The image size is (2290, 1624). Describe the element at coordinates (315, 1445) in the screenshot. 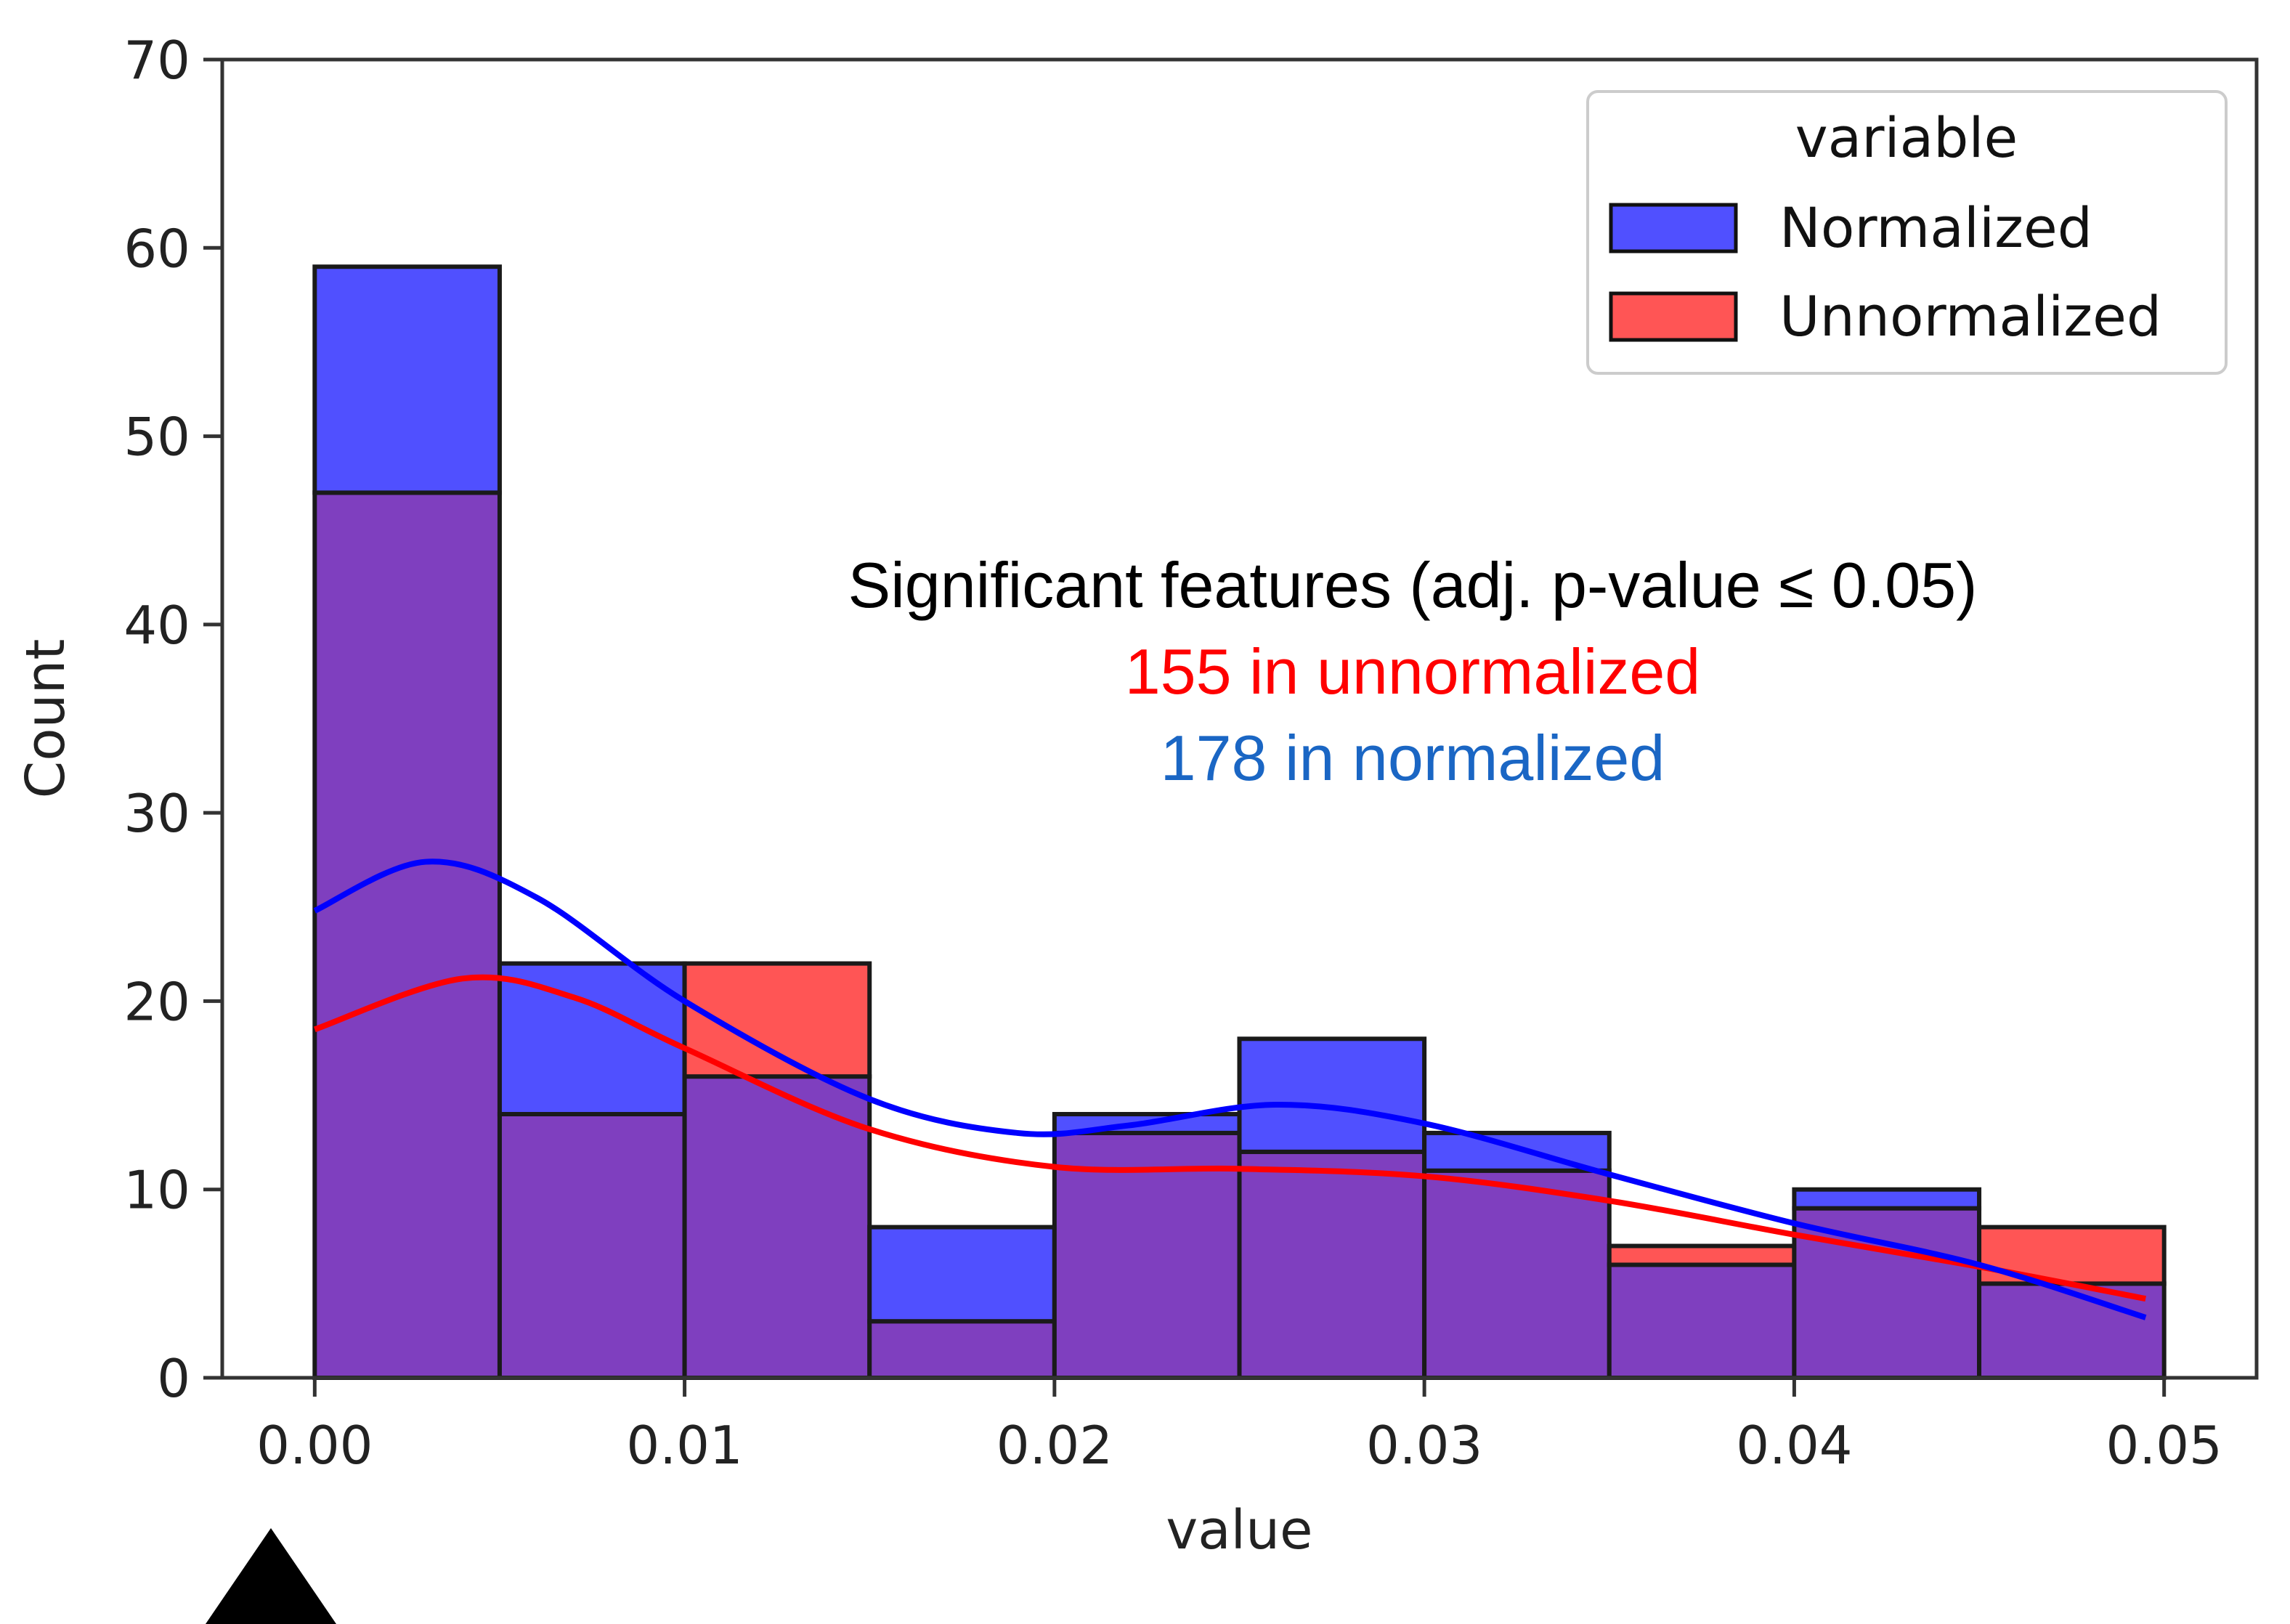

I see `x-tick-label: 0.00` at that location.